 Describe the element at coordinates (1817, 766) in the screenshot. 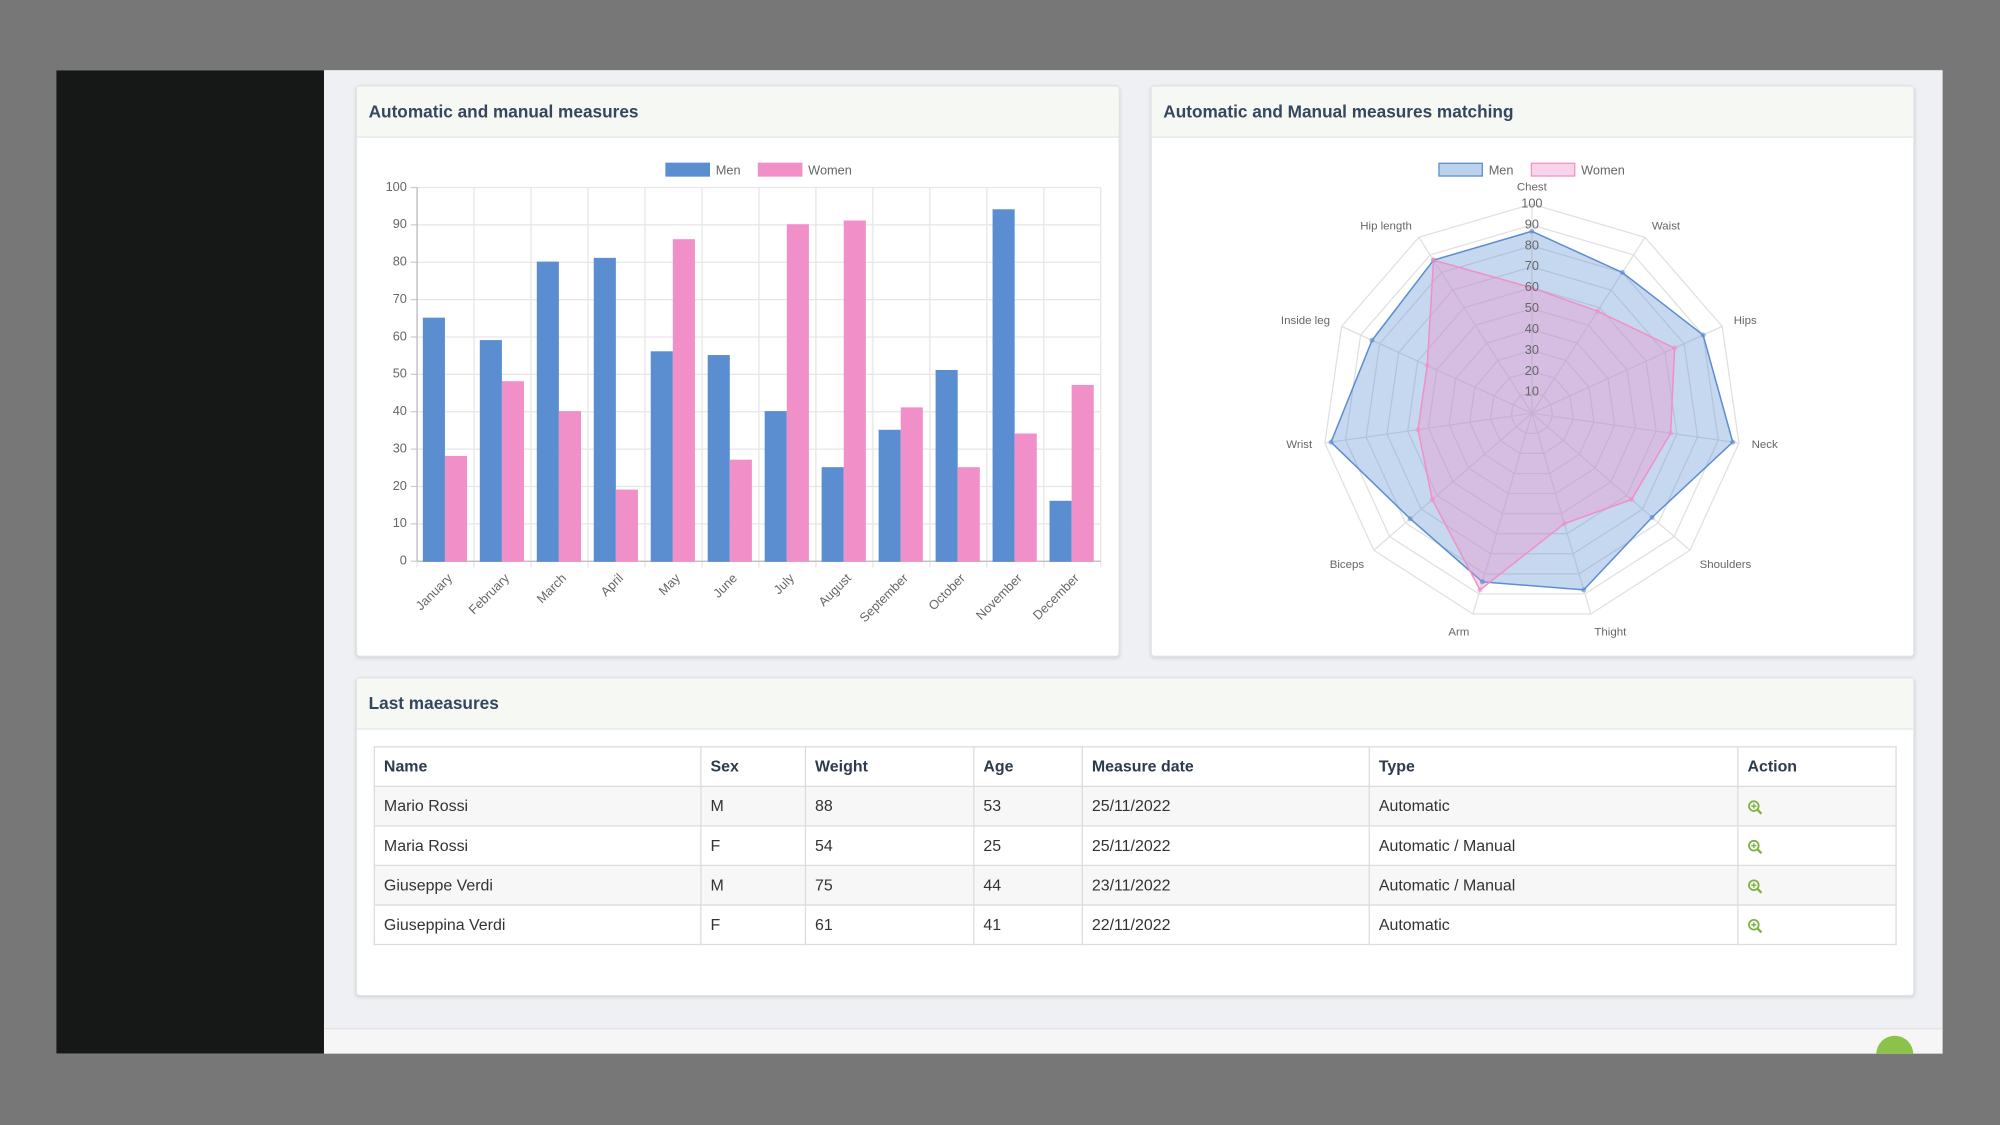

I see `column-header: Action` at that location.